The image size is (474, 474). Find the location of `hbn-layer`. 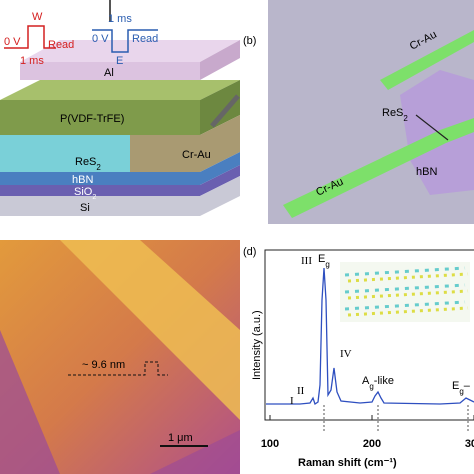

hbn-layer is located at coordinates (120, 168).